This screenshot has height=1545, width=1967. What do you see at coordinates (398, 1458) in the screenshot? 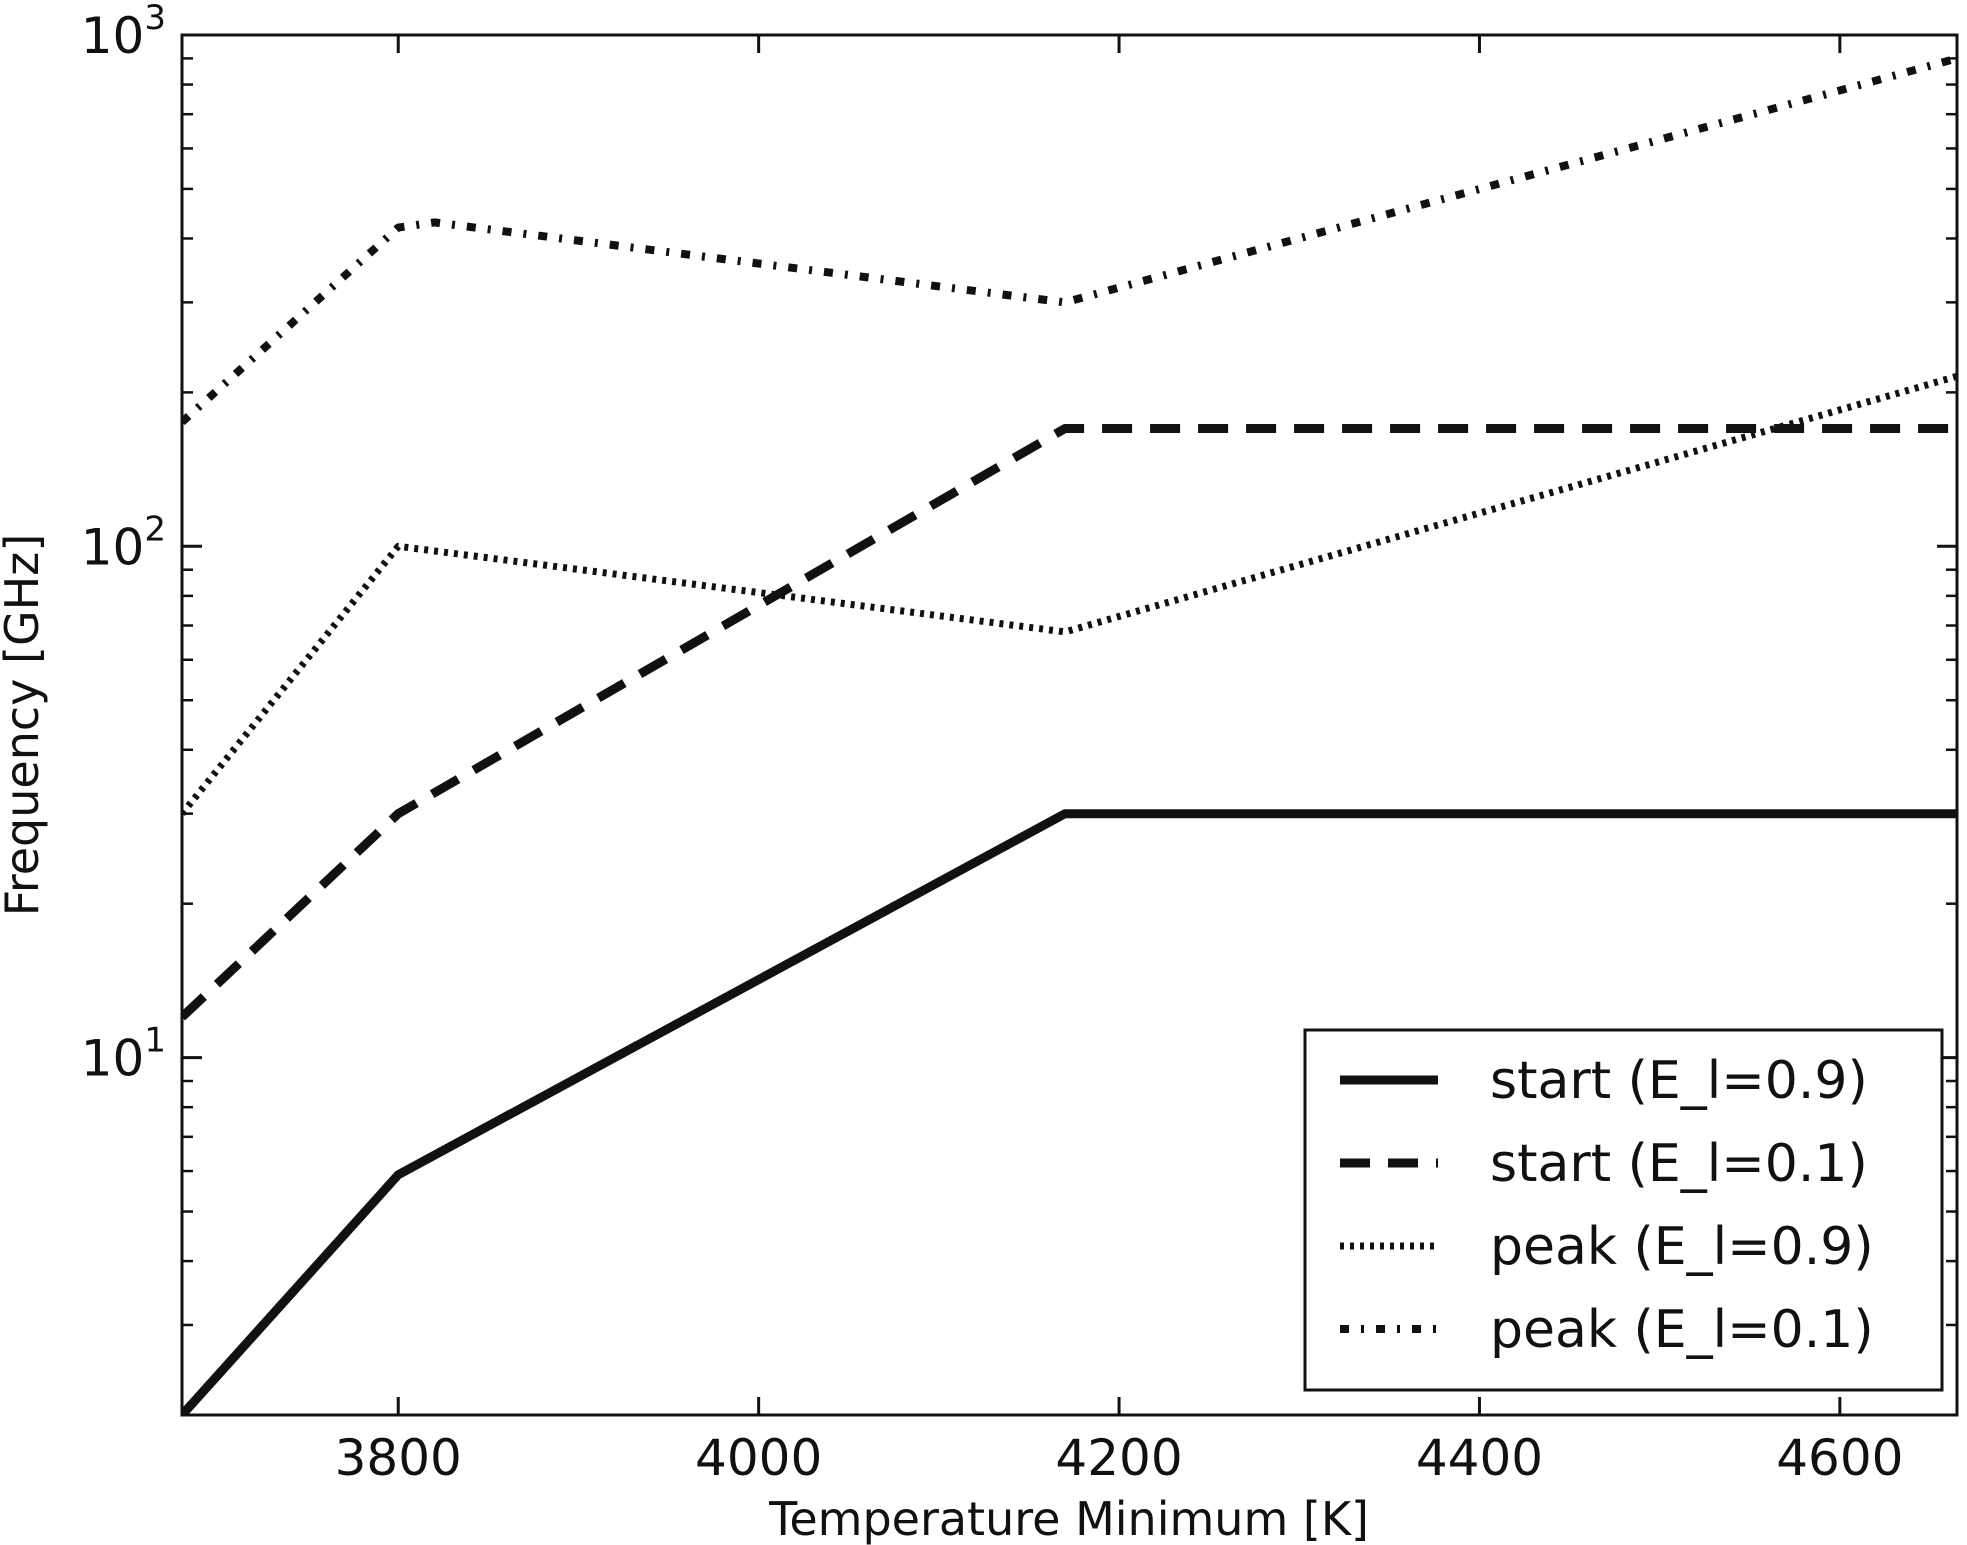
I see `x-tick-label: 3800` at bounding box center [398, 1458].